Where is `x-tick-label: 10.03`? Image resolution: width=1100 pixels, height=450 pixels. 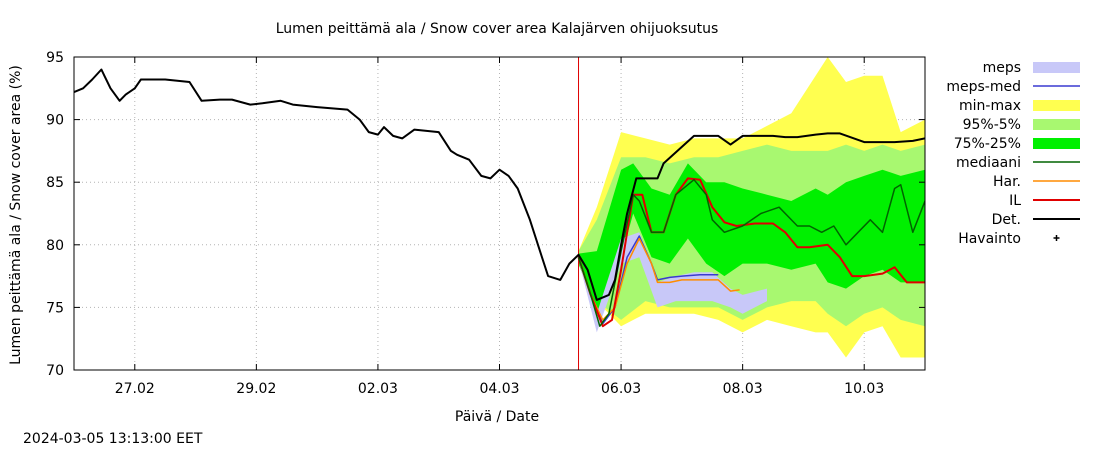
x-tick-label: 10.03 is located at coordinates (864, 389).